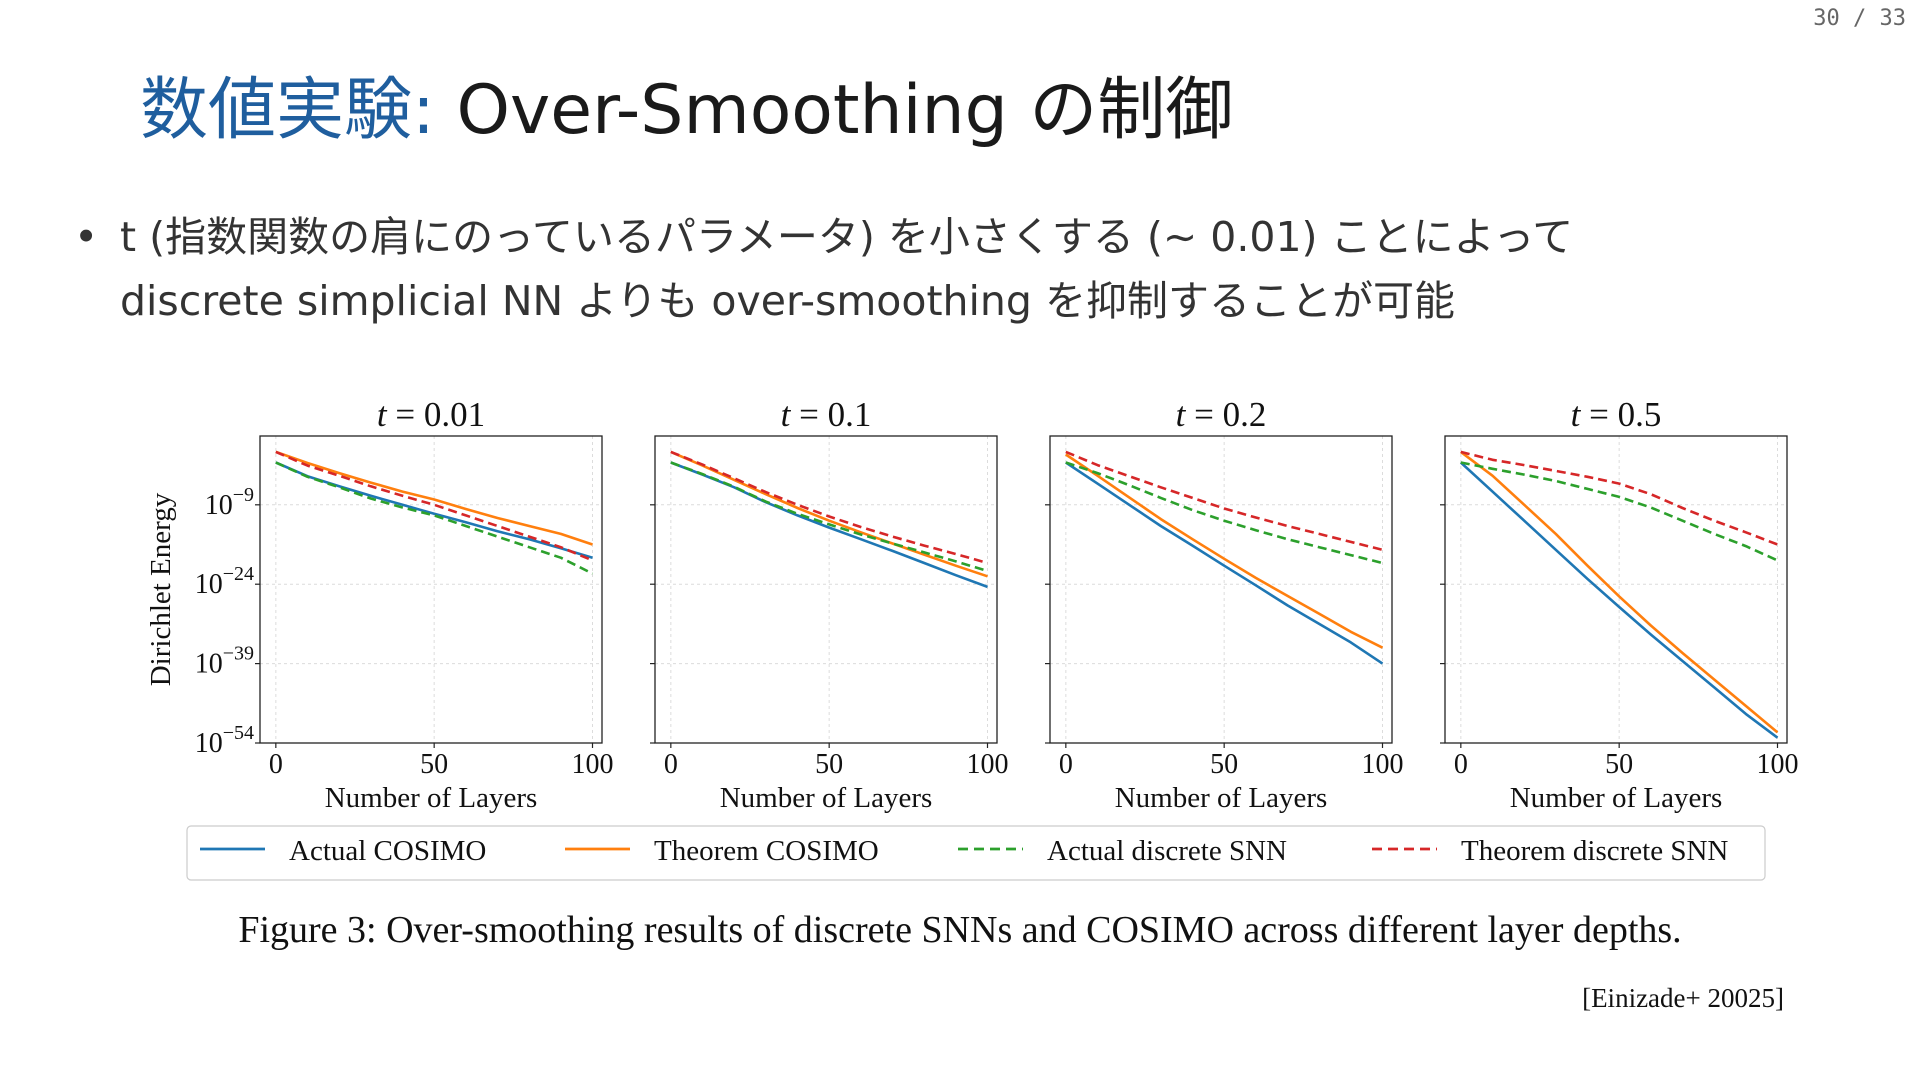 Image resolution: width=1920 pixels, height=1080 pixels. I want to click on page-number: 30 / 33, so click(1859, 18).